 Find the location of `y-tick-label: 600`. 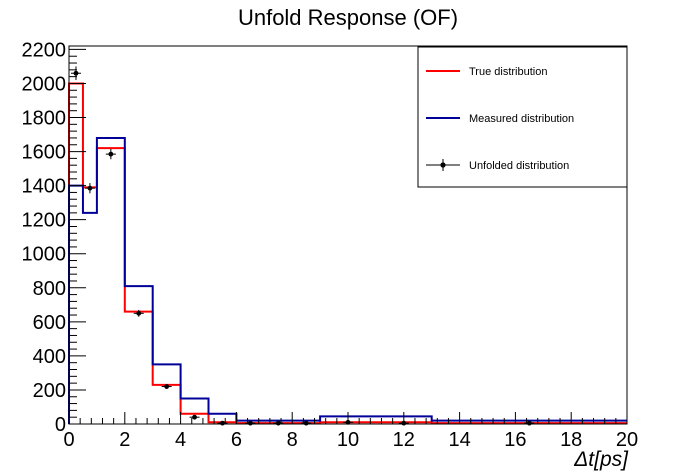

y-tick-label: 600 is located at coordinates (49, 323).